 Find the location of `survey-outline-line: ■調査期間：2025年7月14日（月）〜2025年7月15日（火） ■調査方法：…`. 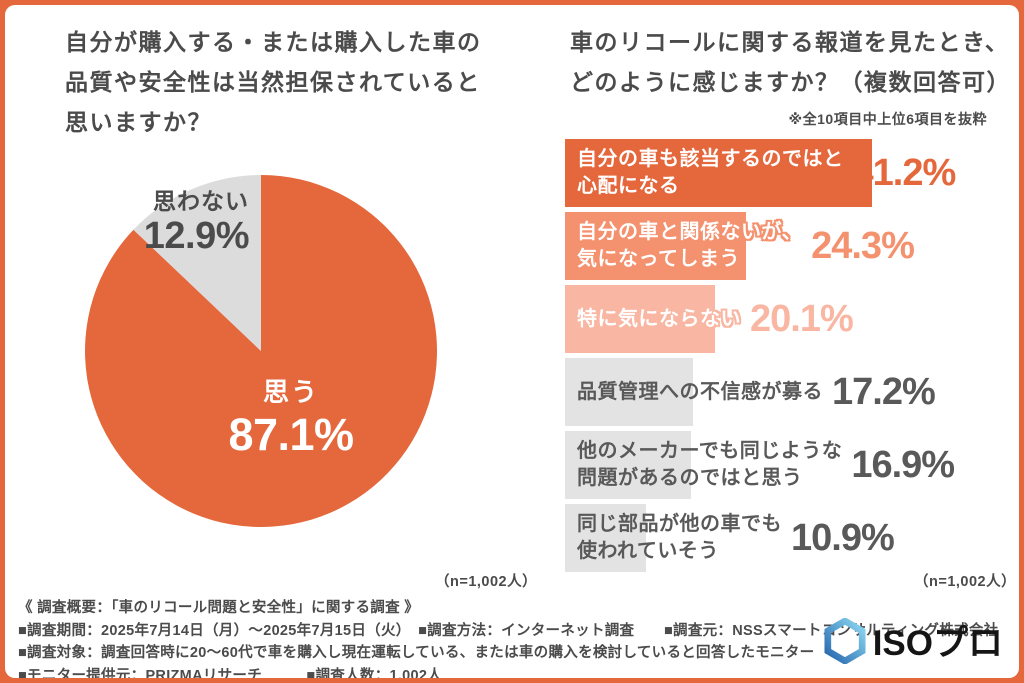

survey-outline-line: ■調査期間：2025年7月14日（月）〜2025年7月15日（火） ■調査方法：… is located at coordinates (508, 630).